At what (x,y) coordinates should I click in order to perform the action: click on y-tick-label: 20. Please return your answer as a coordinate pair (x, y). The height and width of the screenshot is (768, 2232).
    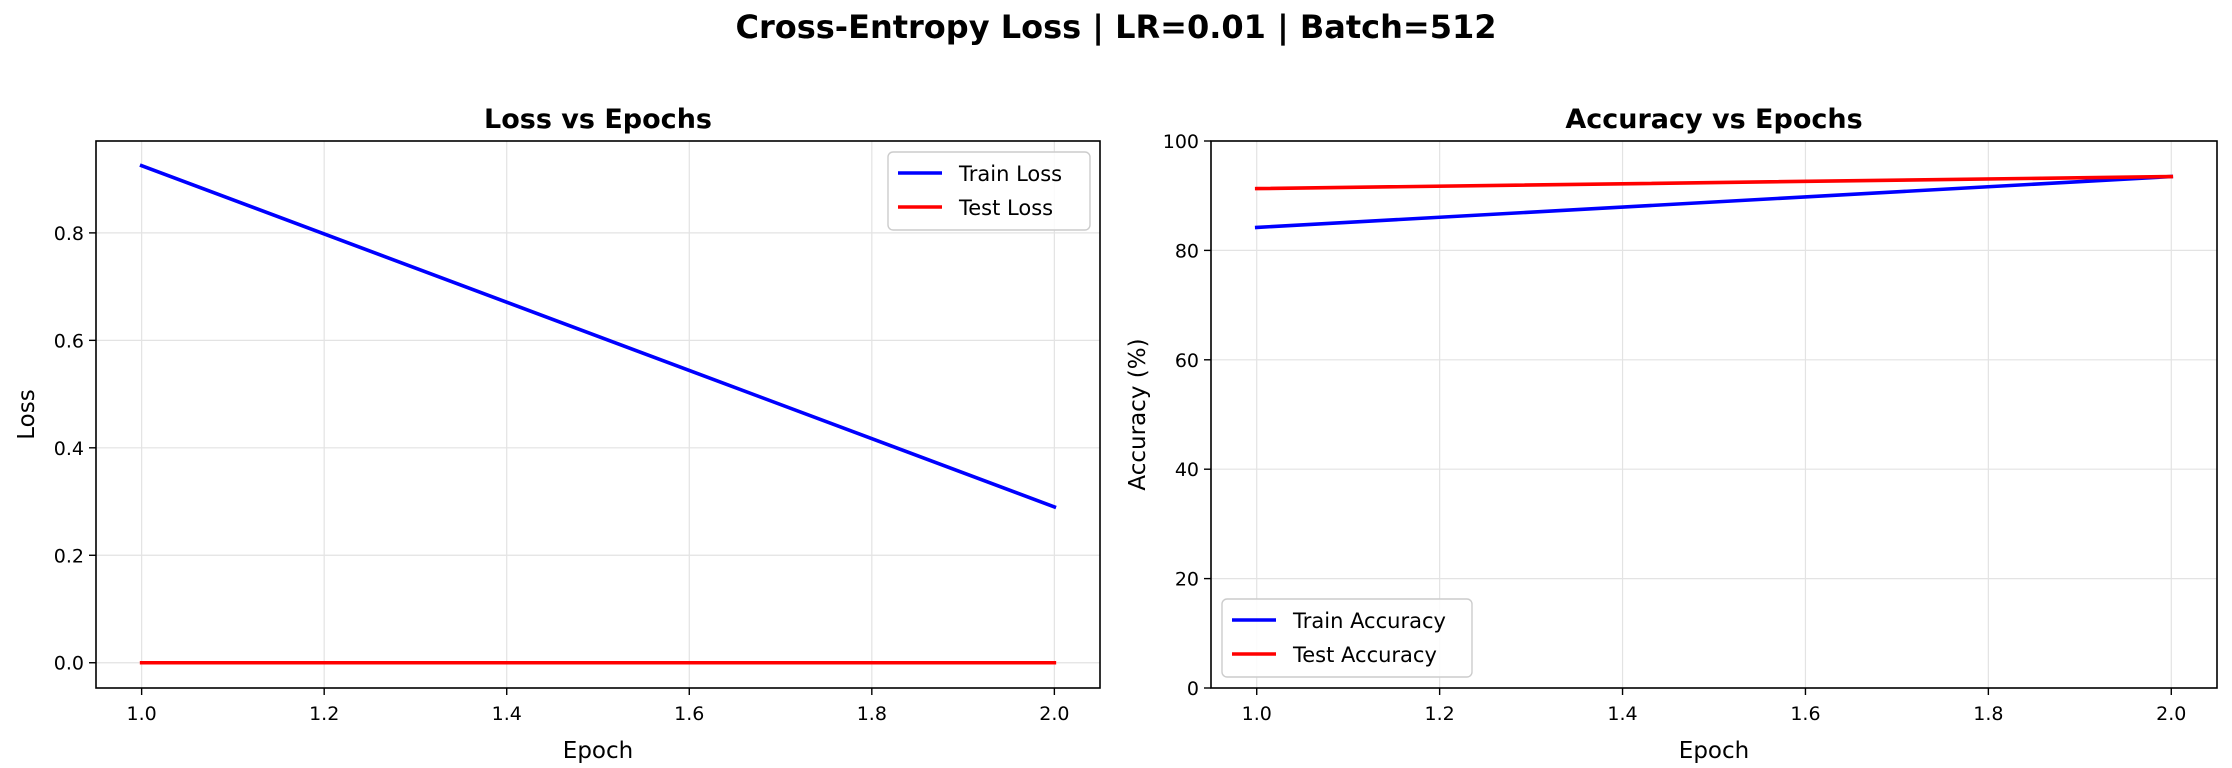
    Looking at the image, I should click on (1187, 580).